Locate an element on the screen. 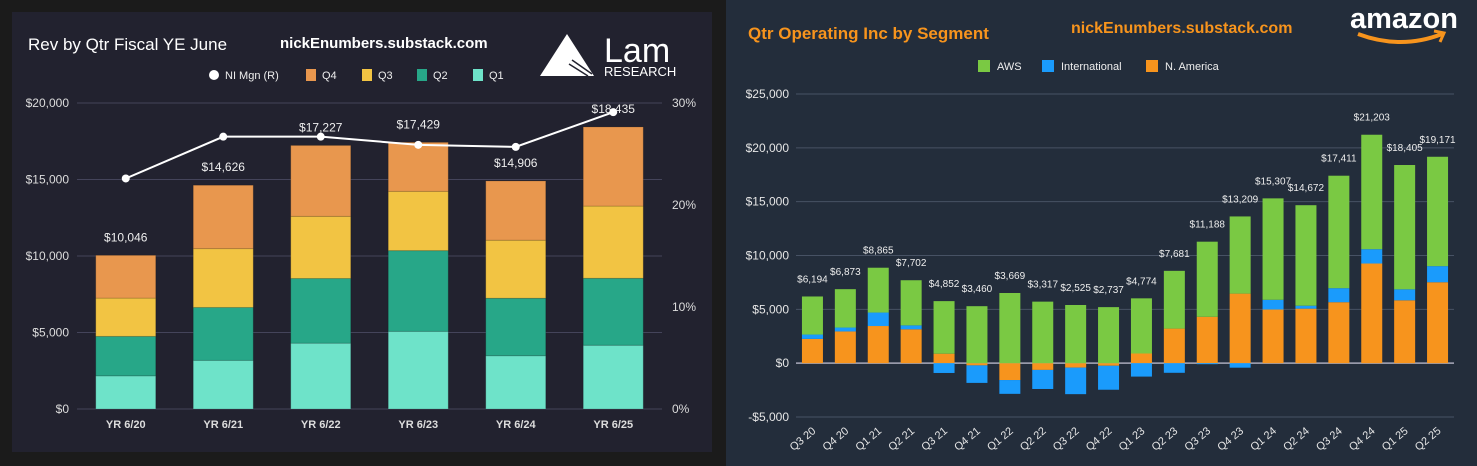  y2-tick-label: 30% is located at coordinates (684, 103).